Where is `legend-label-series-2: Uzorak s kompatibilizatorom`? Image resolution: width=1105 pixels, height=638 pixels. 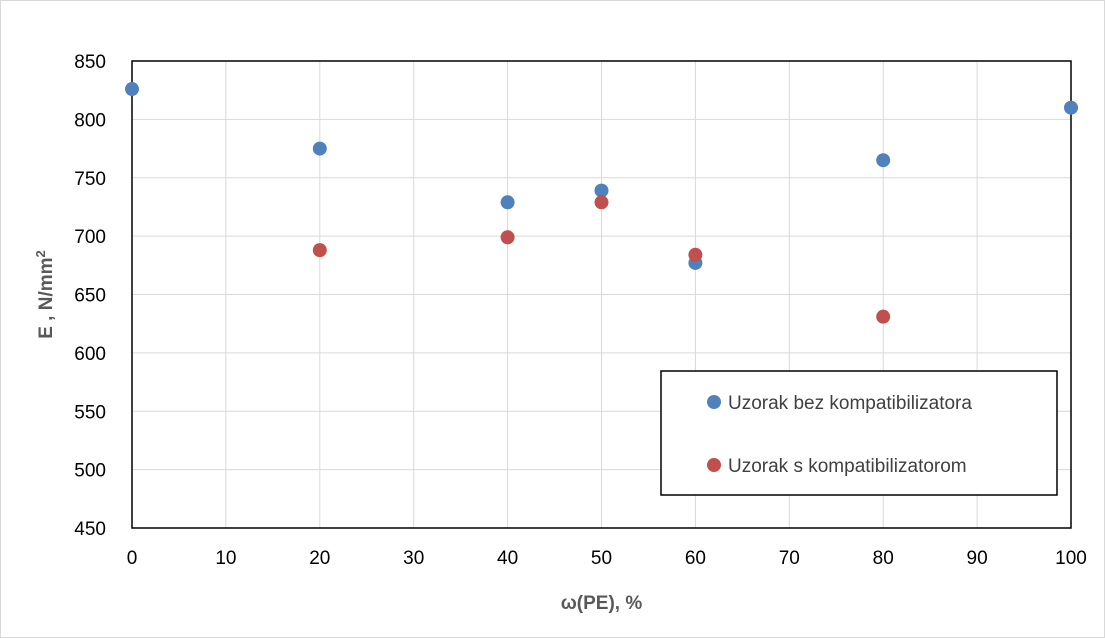 legend-label-series-2: Uzorak s kompatibilizatorom is located at coordinates (847, 466).